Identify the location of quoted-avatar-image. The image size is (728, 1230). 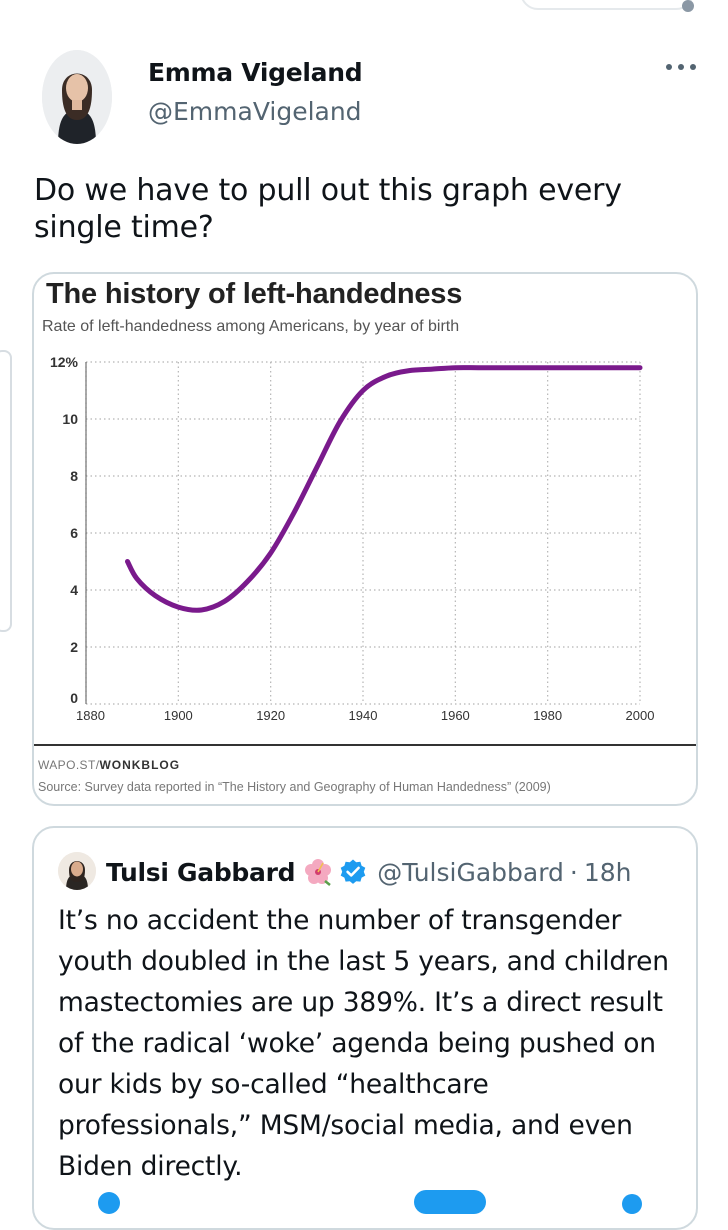
(77, 871).